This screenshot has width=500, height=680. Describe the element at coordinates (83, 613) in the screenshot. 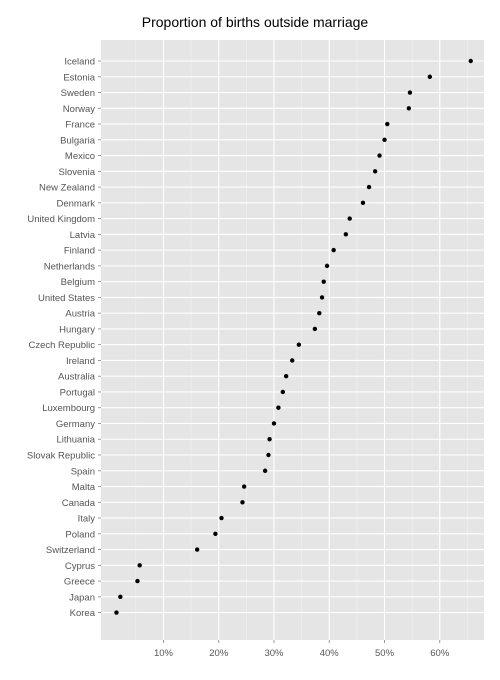

I see `y-tick-label: Korea` at that location.